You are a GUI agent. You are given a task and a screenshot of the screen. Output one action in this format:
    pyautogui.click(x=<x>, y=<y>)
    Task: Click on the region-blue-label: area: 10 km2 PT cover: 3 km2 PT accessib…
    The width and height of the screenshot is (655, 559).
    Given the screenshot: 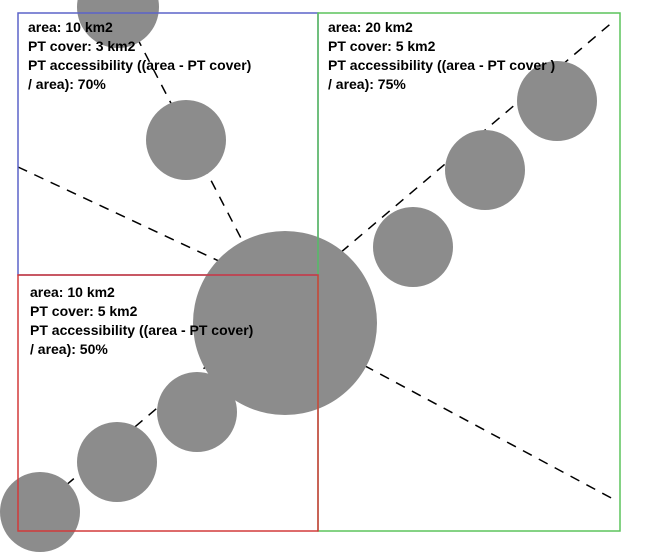 What is the action you would take?
    pyautogui.click(x=139, y=56)
    